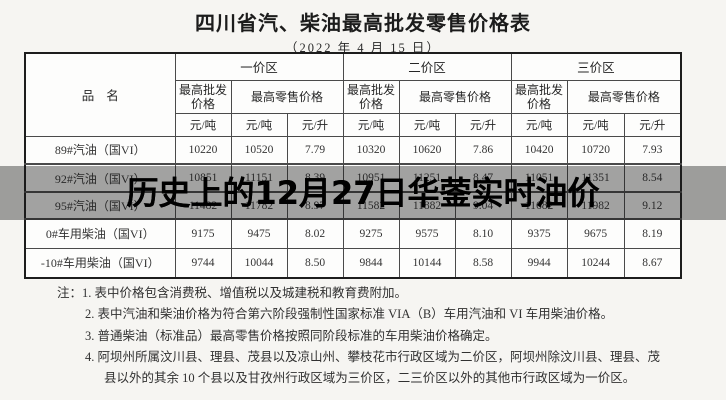  Describe the element at coordinates (100, 178) in the screenshot. I see `row-label: 92#汽油（国VI）` at that location.